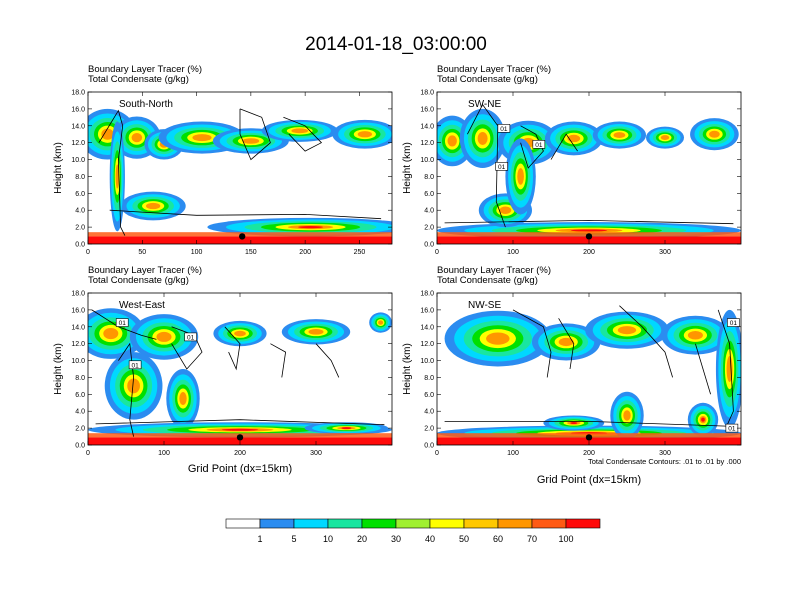 The height and width of the screenshot is (612, 792). I want to click on p4-x-axis-label: Grid Point (dx=15km), so click(589, 480).